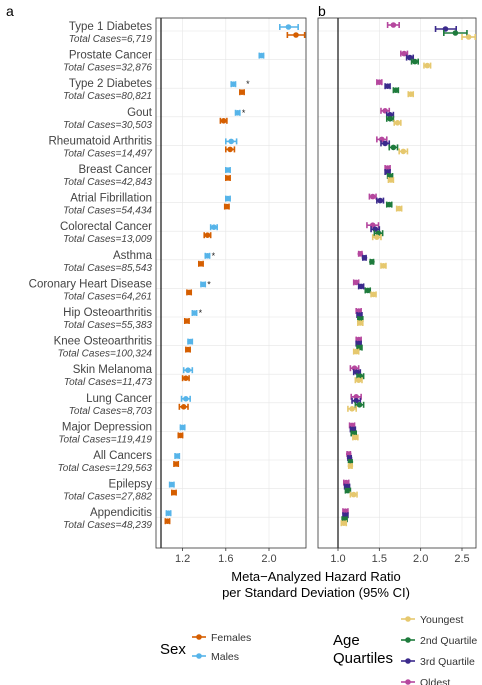  Describe the element at coordinates (100, 141) in the screenshot. I see `category-label-rheumatoid-arthritis: Rheumatoid Arthritis` at that location.